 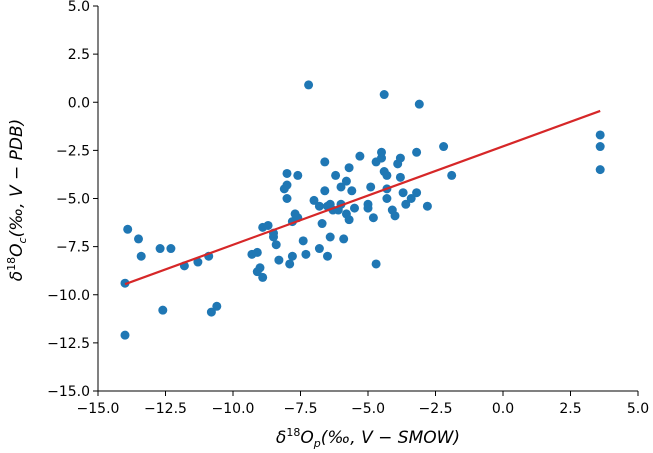 I want to click on x-tick-label: −10.0, so click(x=233, y=409).